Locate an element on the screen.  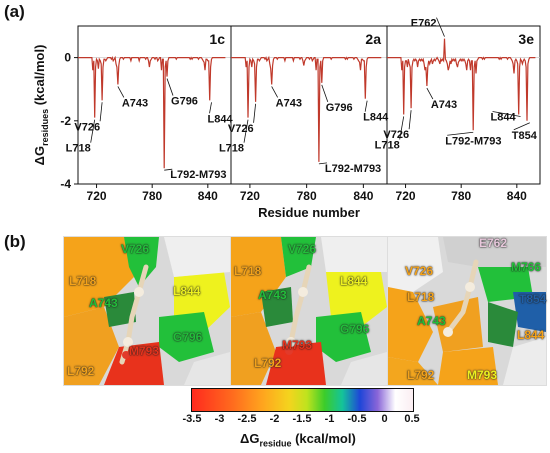
y-axis-title-unit: (kcal/mol) is located at coordinates (39, 77).